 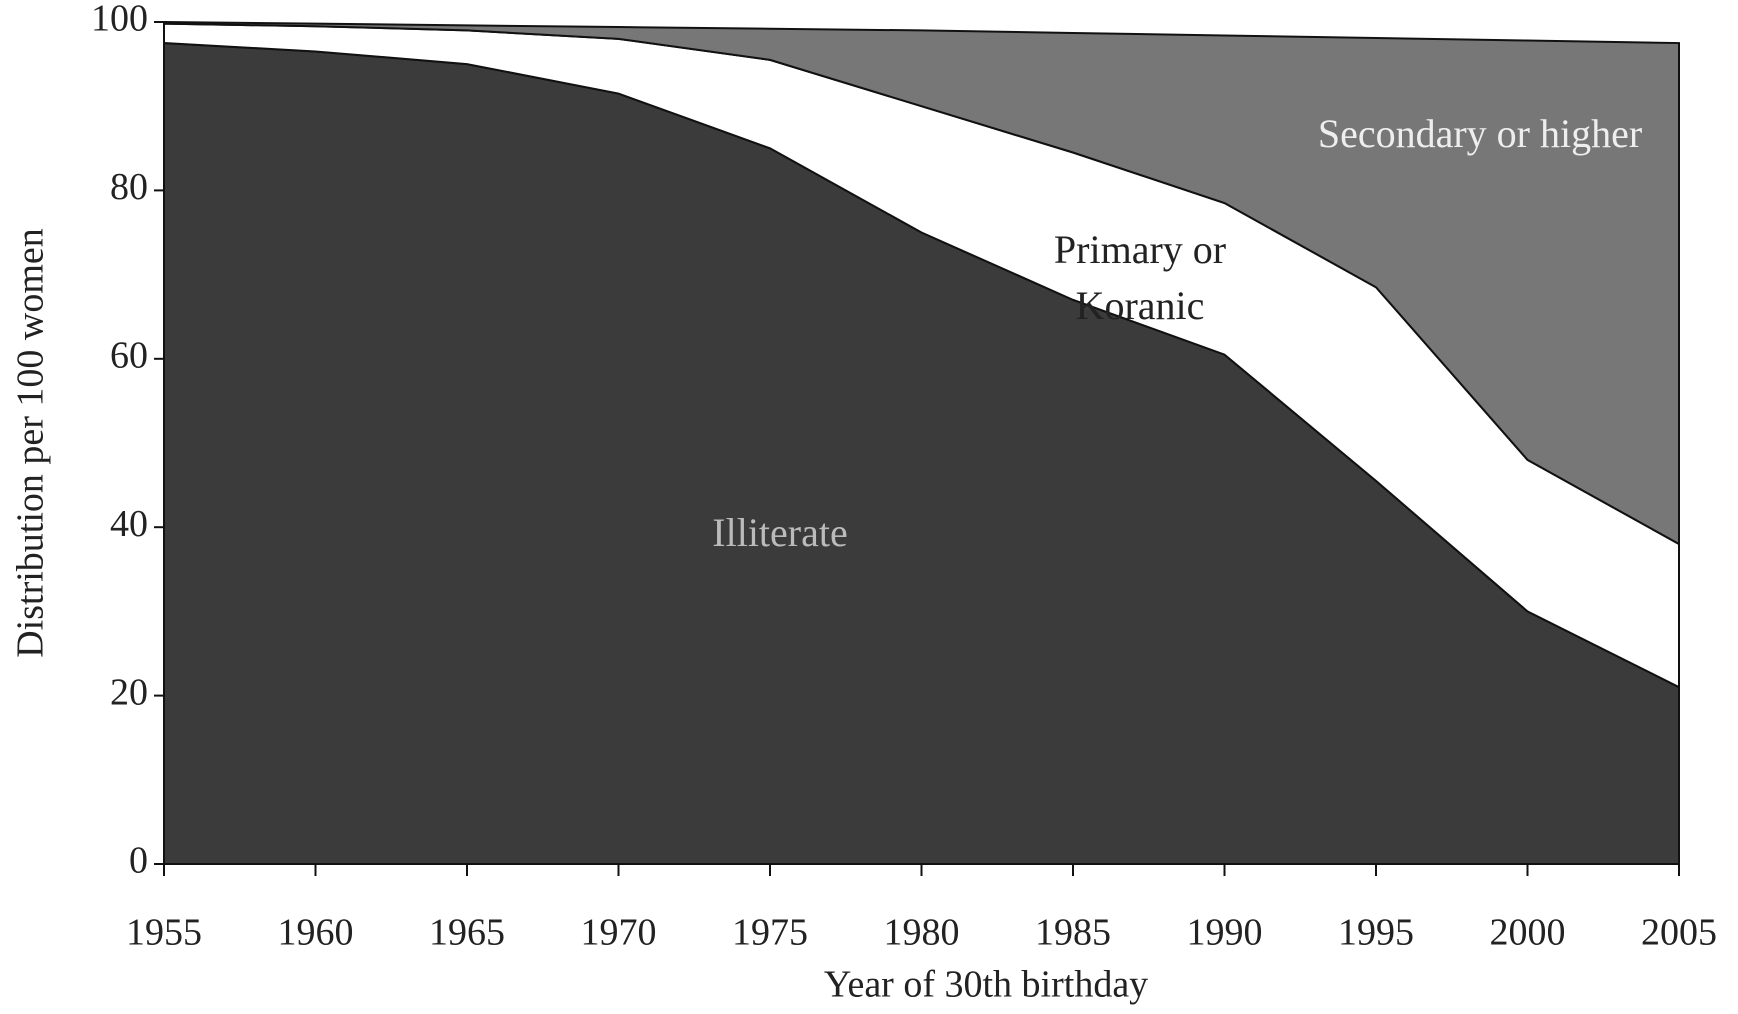 I want to click on x-tick-label: 1955, so click(x=164, y=933).